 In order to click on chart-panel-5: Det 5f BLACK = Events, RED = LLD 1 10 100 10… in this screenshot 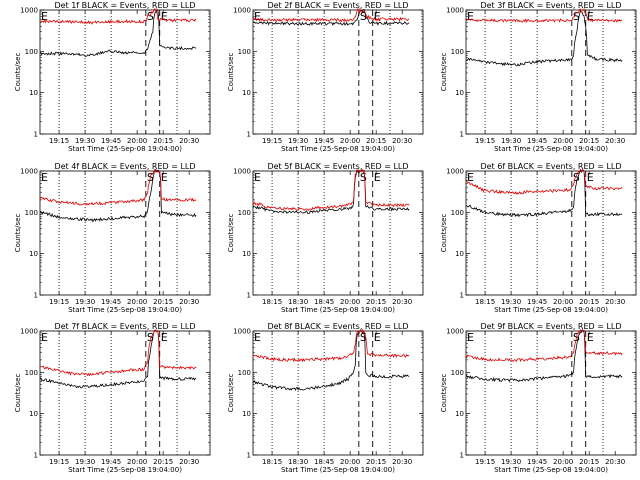, I will do `click(325, 238)`.